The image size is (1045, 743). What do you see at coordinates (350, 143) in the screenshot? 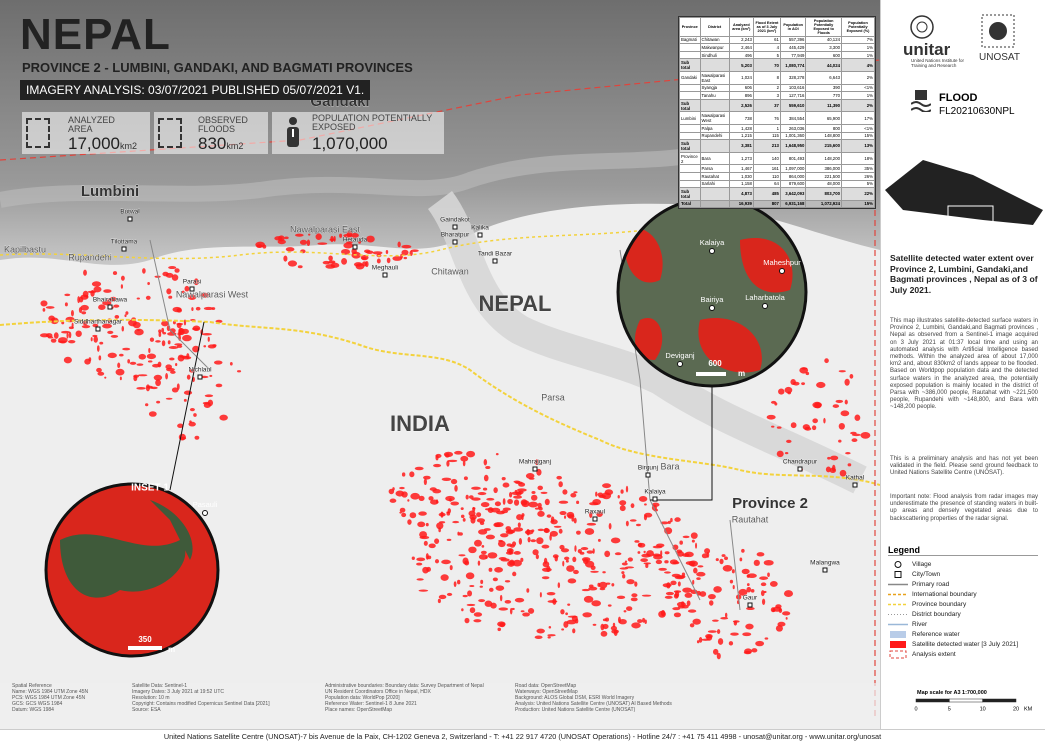
I see `stat-number: 1,070,000` at bounding box center [350, 143].